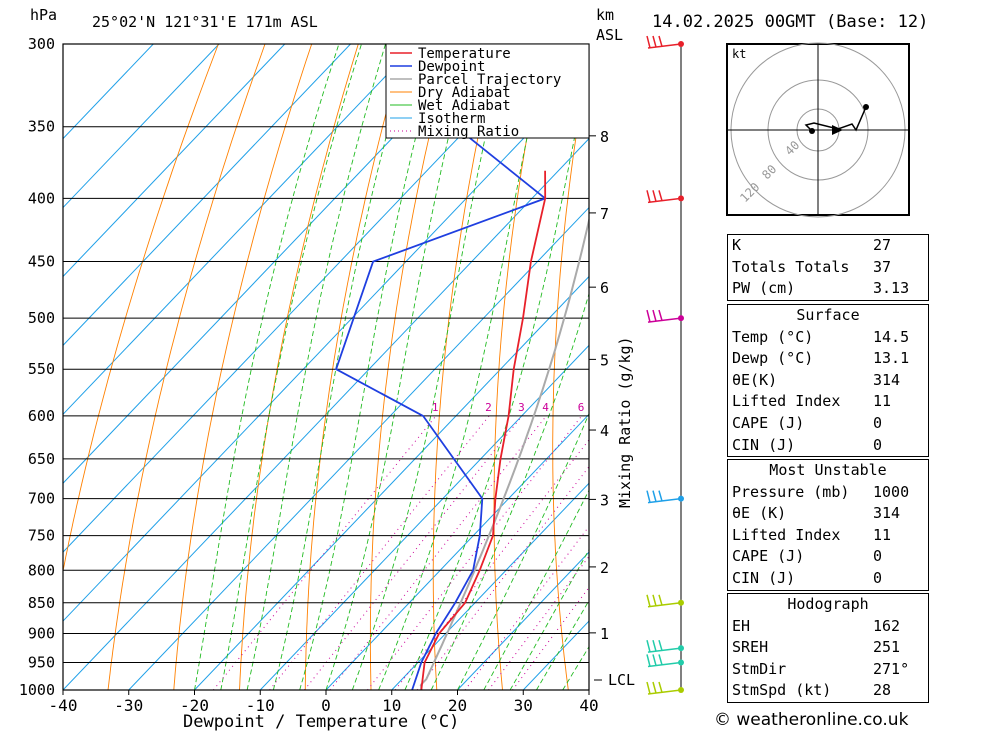  I want to click on index-key: StmSpd (kt), so click(782, 690).